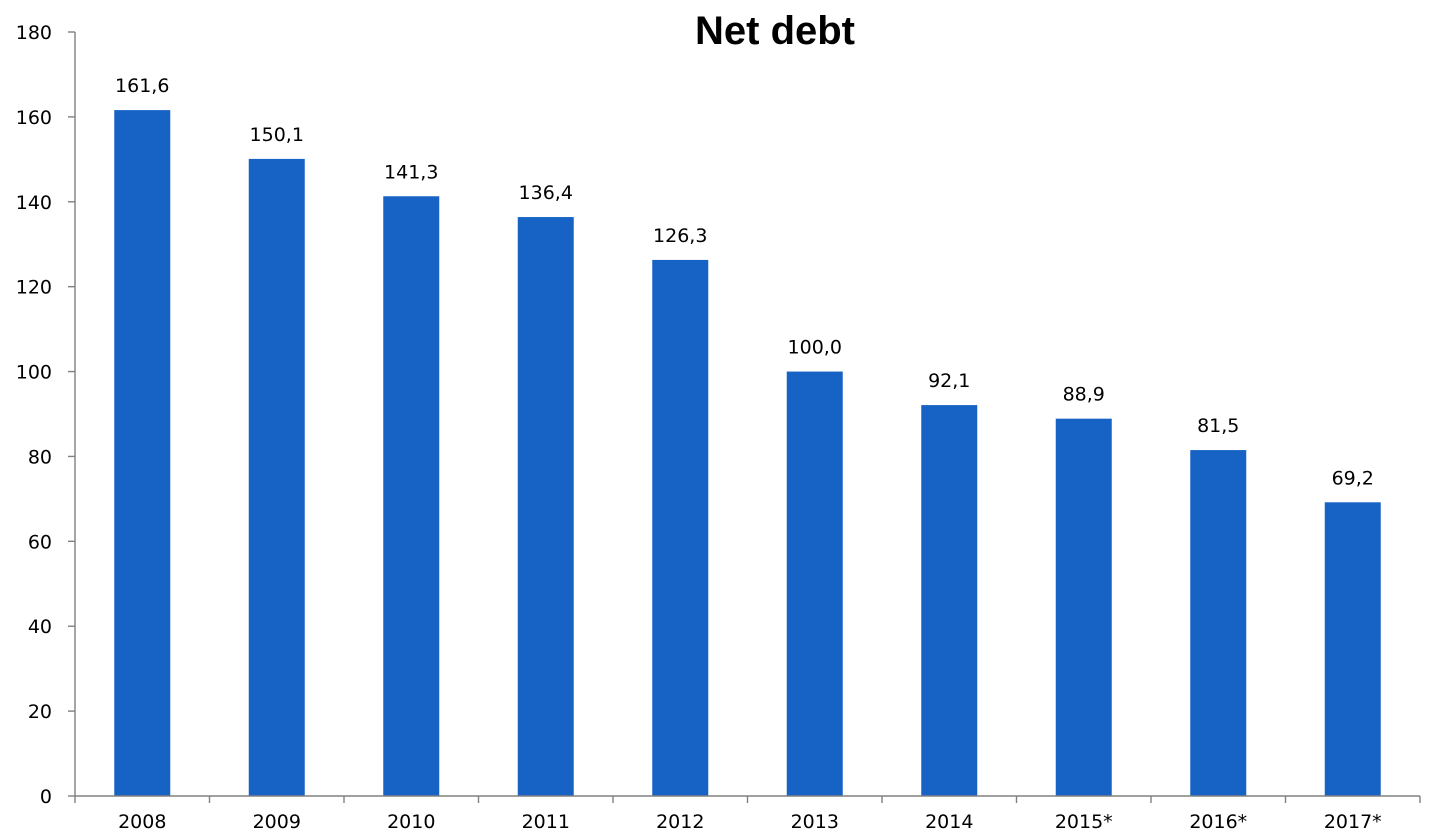 The image size is (1433, 840). Describe the element at coordinates (1084, 822) in the screenshot. I see `x-tick-label: 2015*` at that location.